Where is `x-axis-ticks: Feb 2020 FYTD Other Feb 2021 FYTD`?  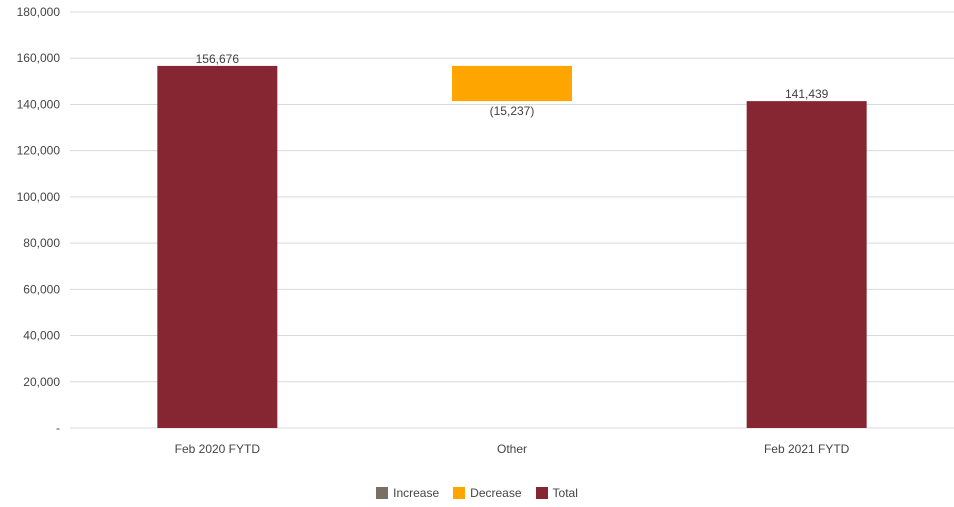 x-axis-ticks: Feb 2020 FYTD Other Feb 2021 FYTD is located at coordinates (512, 449).